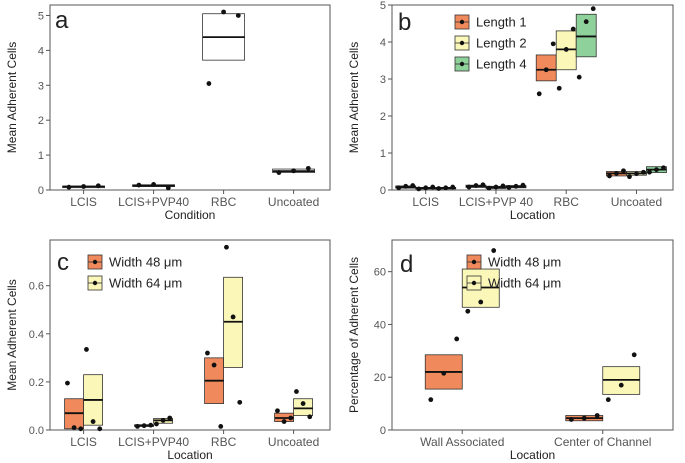 The width and height of the screenshot is (685, 463). What do you see at coordinates (602, 442) in the screenshot?
I see `x-tick-label-center-of-channel: Center of Channel` at bounding box center [602, 442].